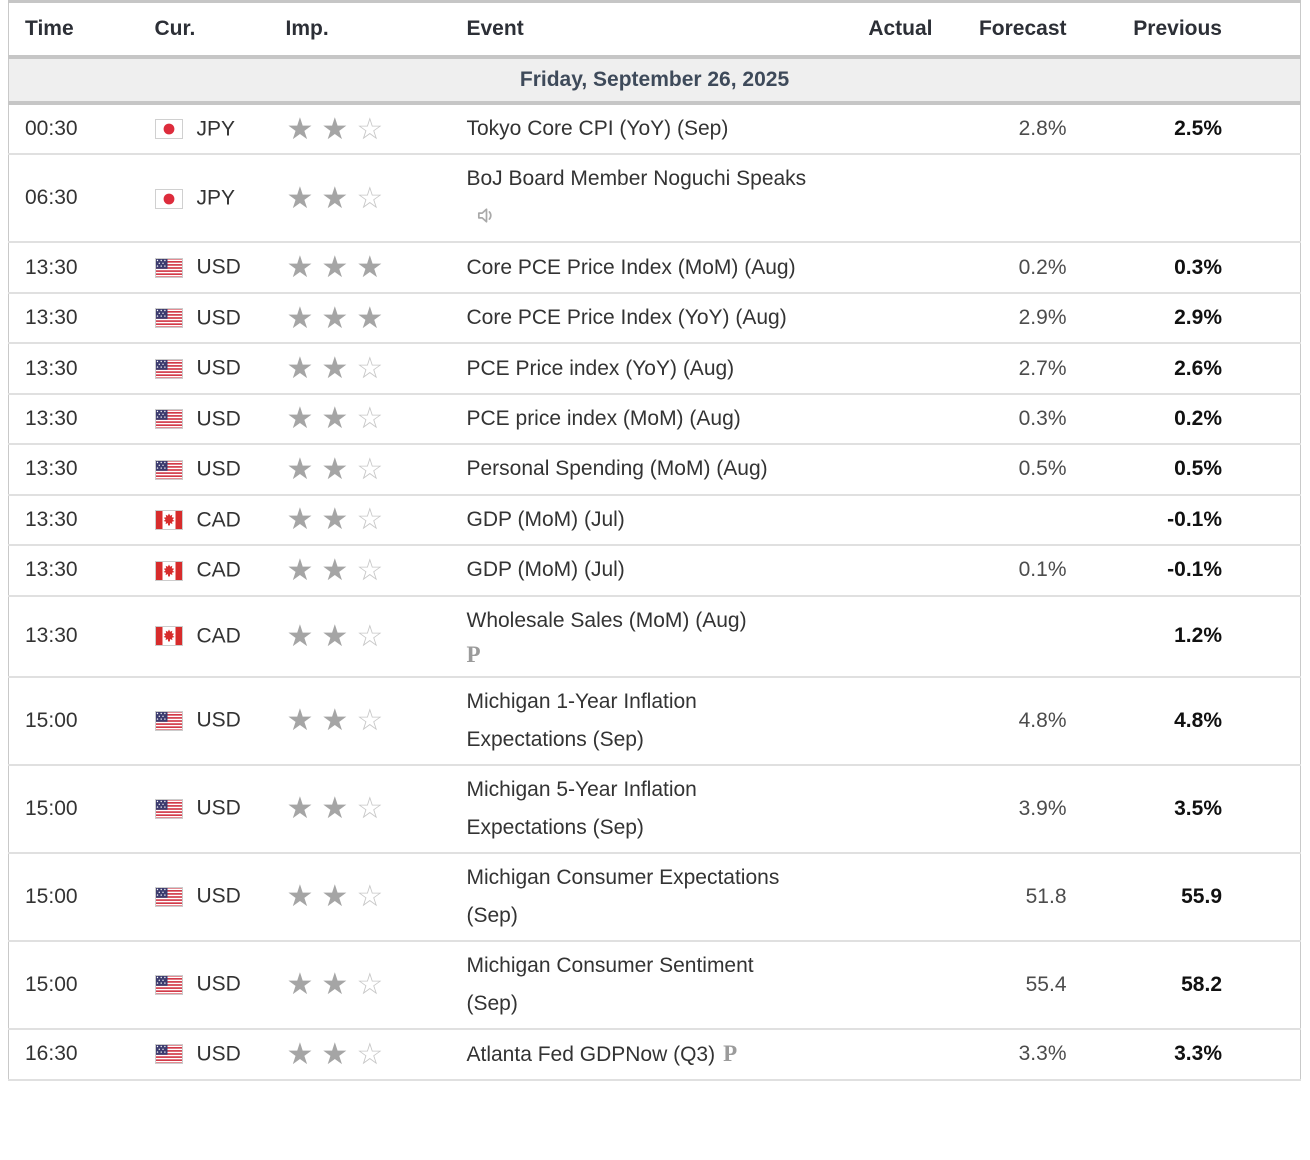 This screenshot has height=1160, width=1310. Describe the element at coordinates (597, 129) in the screenshot. I see `event-link: Tokyo Core CPI (YoY) (Sep)` at that location.